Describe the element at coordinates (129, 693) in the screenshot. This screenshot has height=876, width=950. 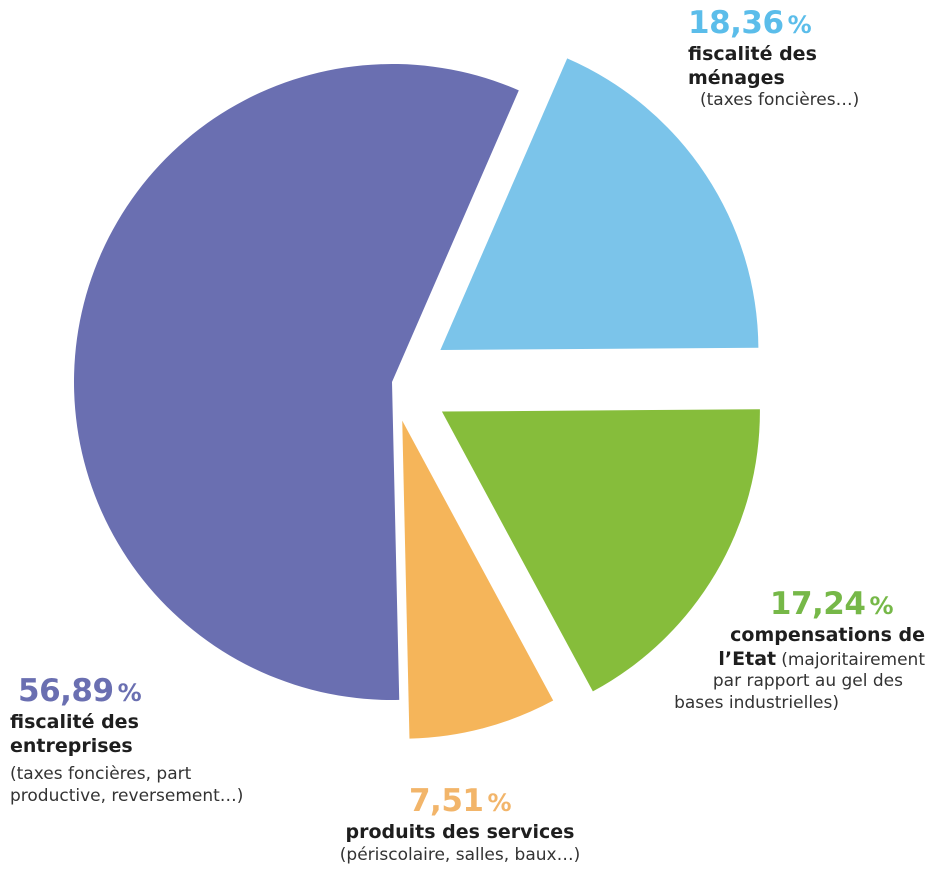
I see `unit-entreprises: %` at that location.